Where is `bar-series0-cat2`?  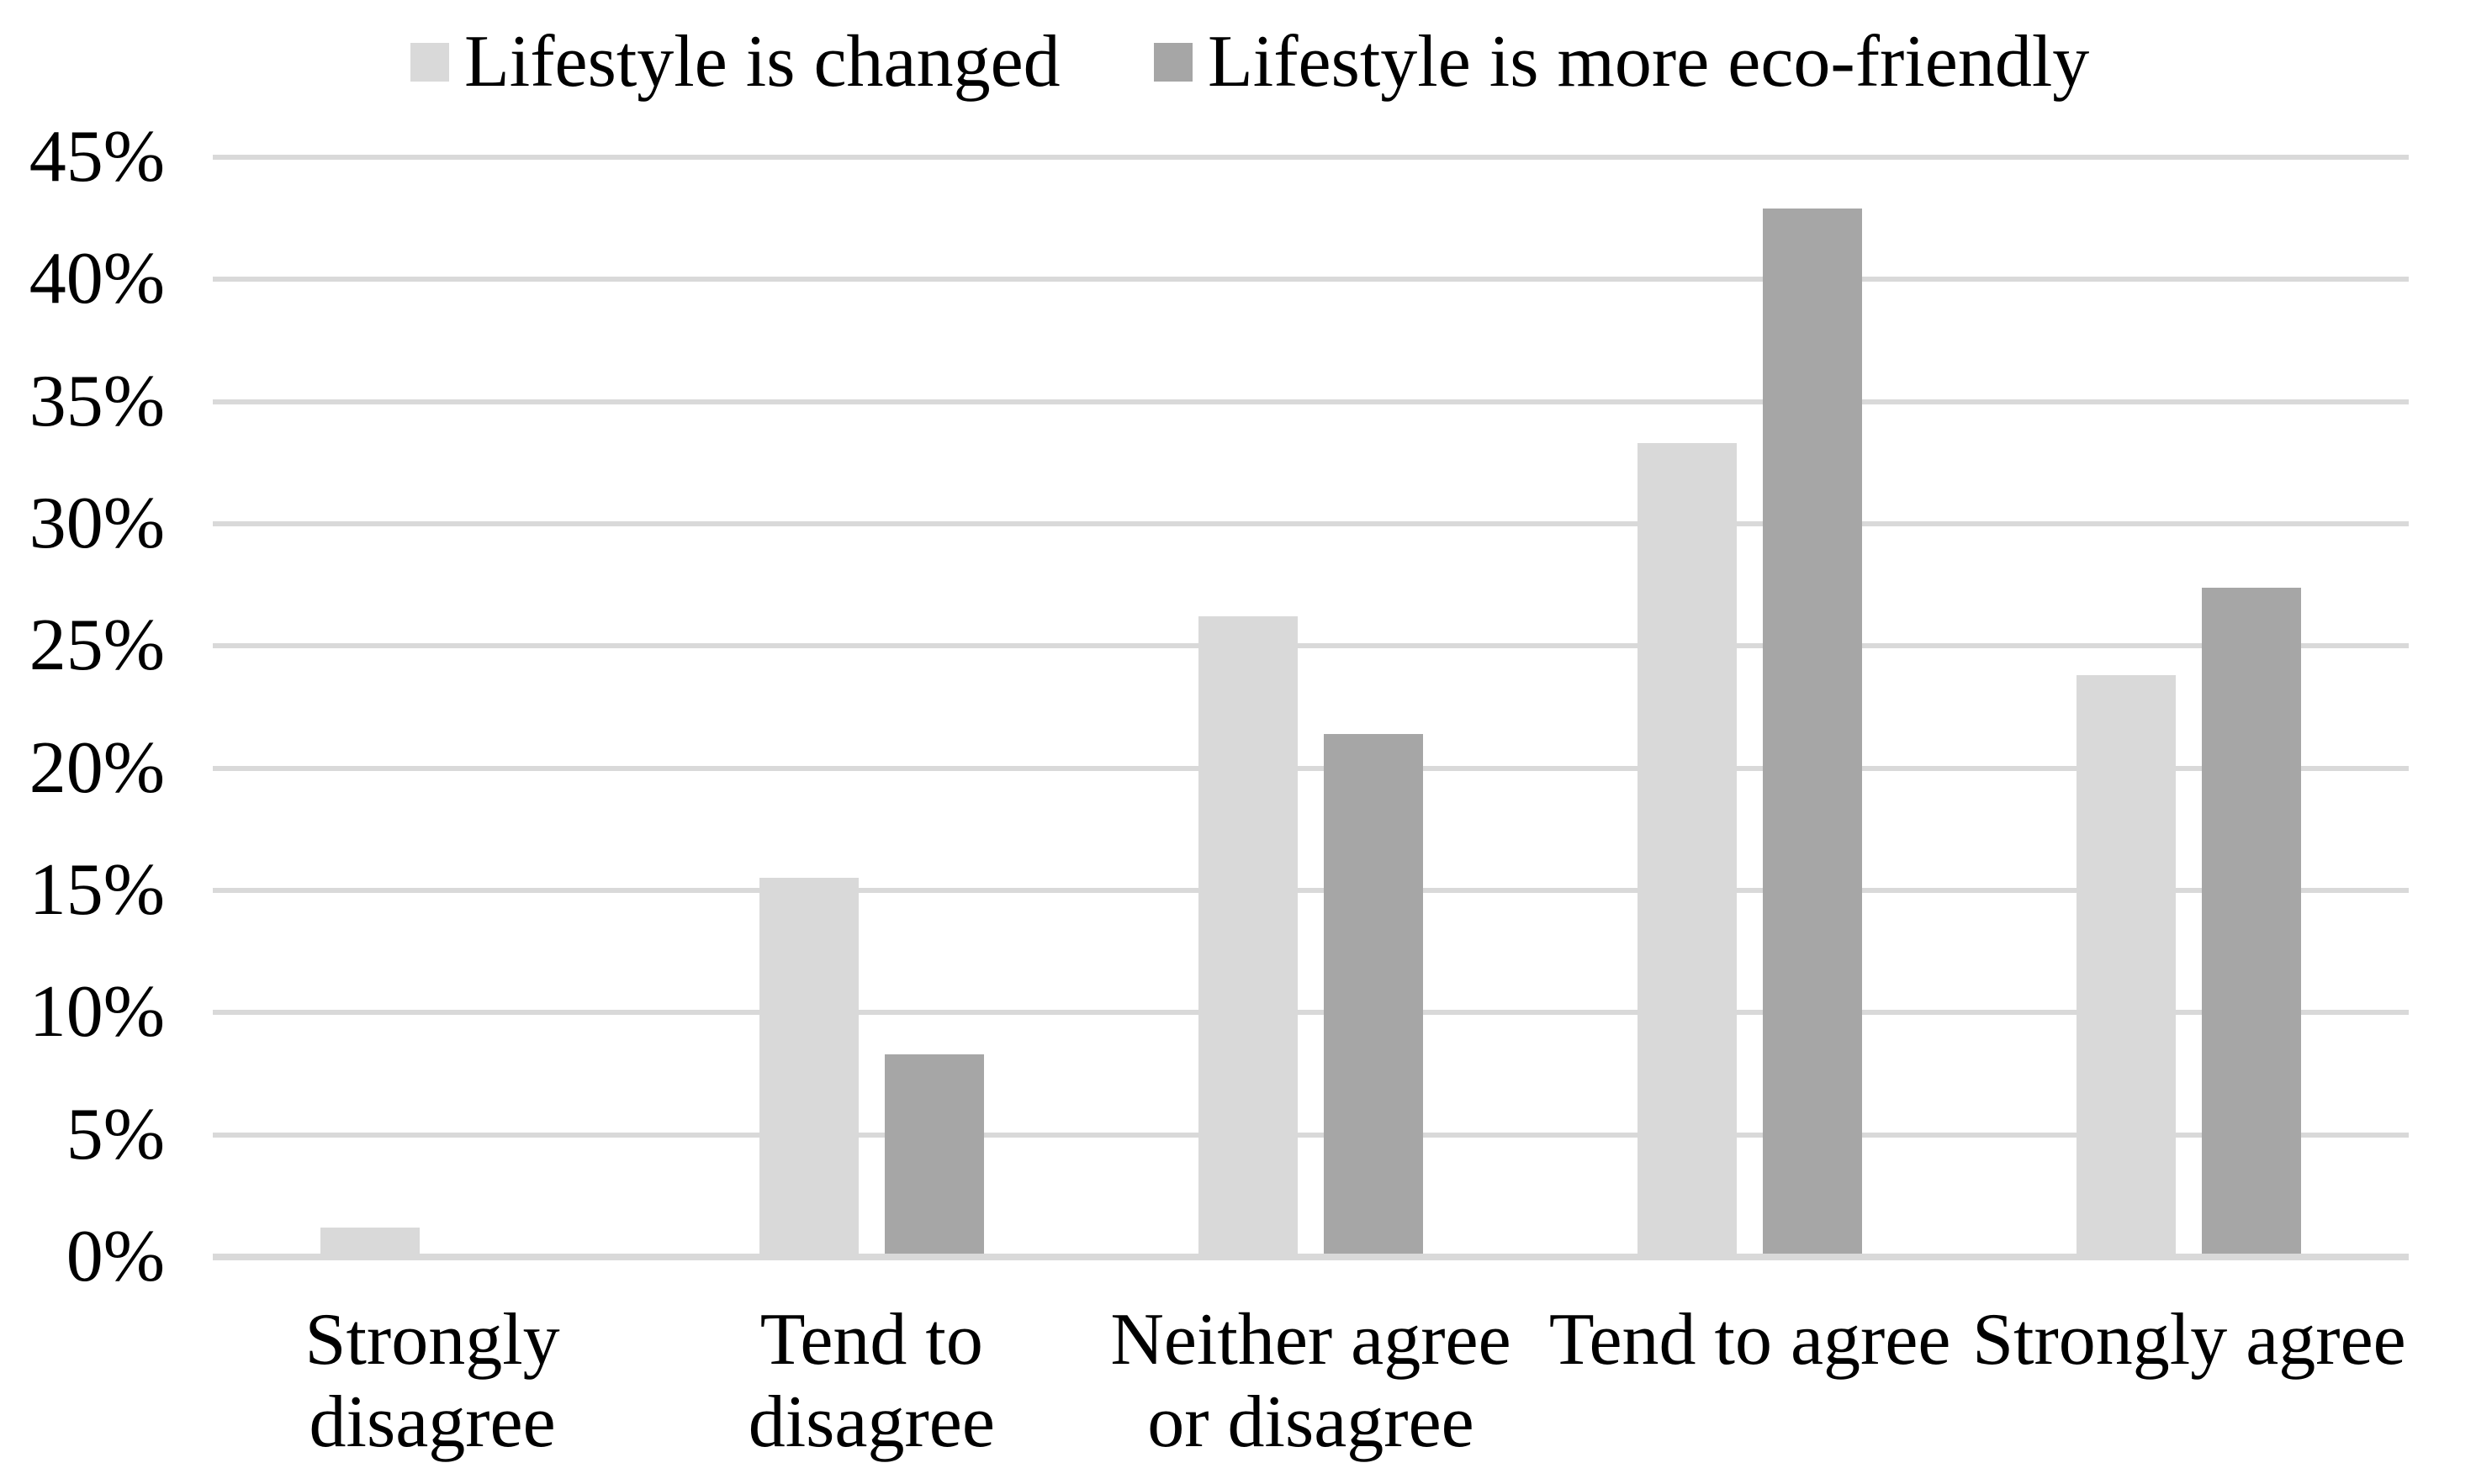 bar-series0-cat2 is located at coordinates (1248, 936).